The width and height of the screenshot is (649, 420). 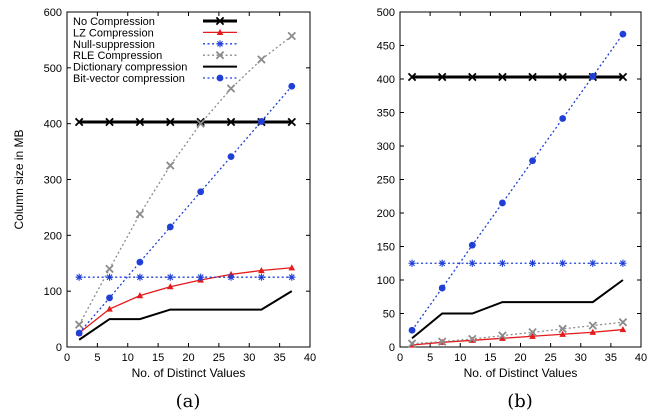 What do you see at coordinates (59, 348) in the screenshot?
I see `y-tick-label: 0` at bounding box center [59, 348].